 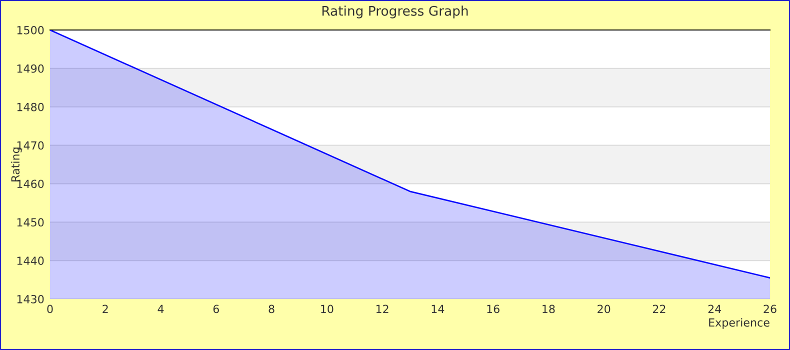 I want to click on x-tick-label: 18, so click(x=548, y=309).